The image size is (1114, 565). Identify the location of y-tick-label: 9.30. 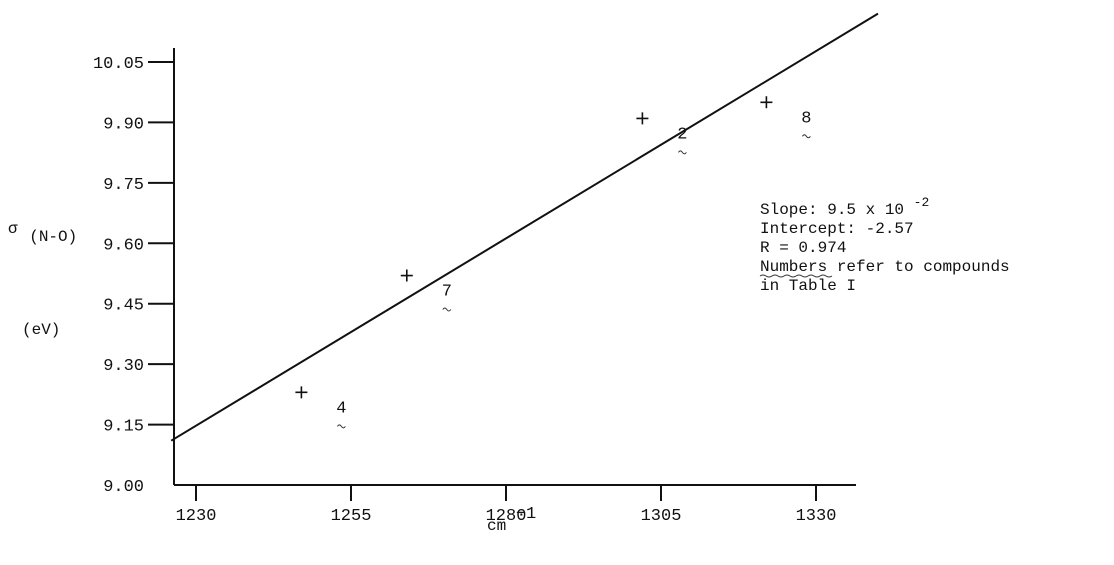
(123, 366).